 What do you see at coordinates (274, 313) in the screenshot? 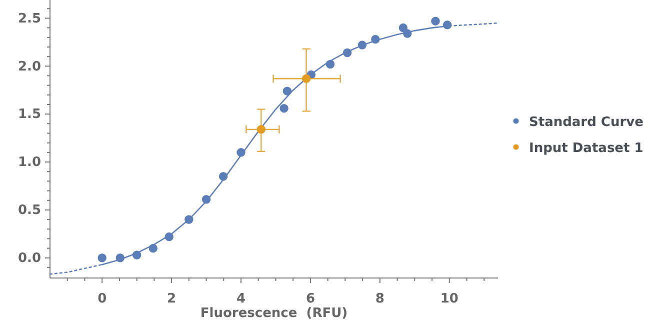
I see `x-axis-title: Fluorescence (RFU)` at bounding box center [274, 313].